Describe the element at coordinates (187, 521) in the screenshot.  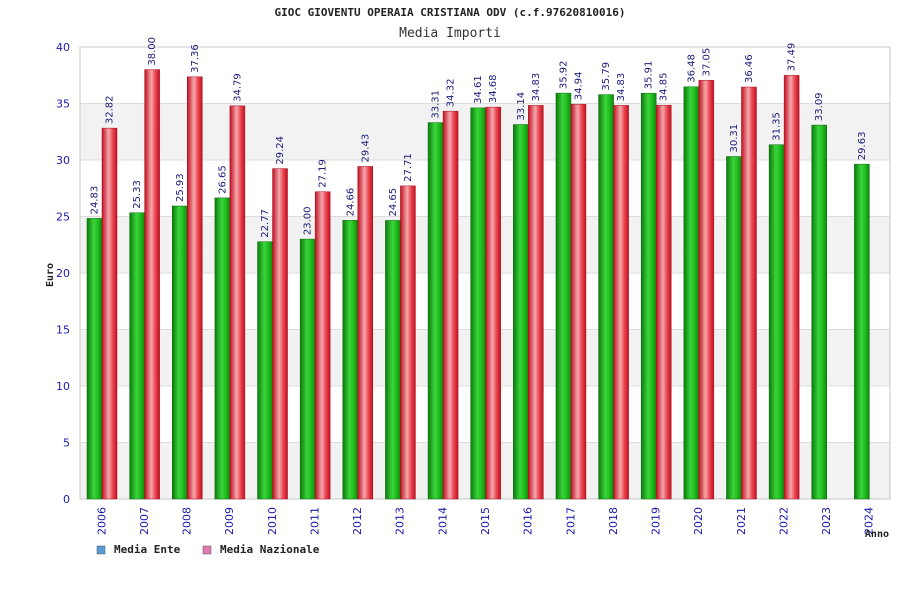
I see `x-tick-label: 2008` at that location.